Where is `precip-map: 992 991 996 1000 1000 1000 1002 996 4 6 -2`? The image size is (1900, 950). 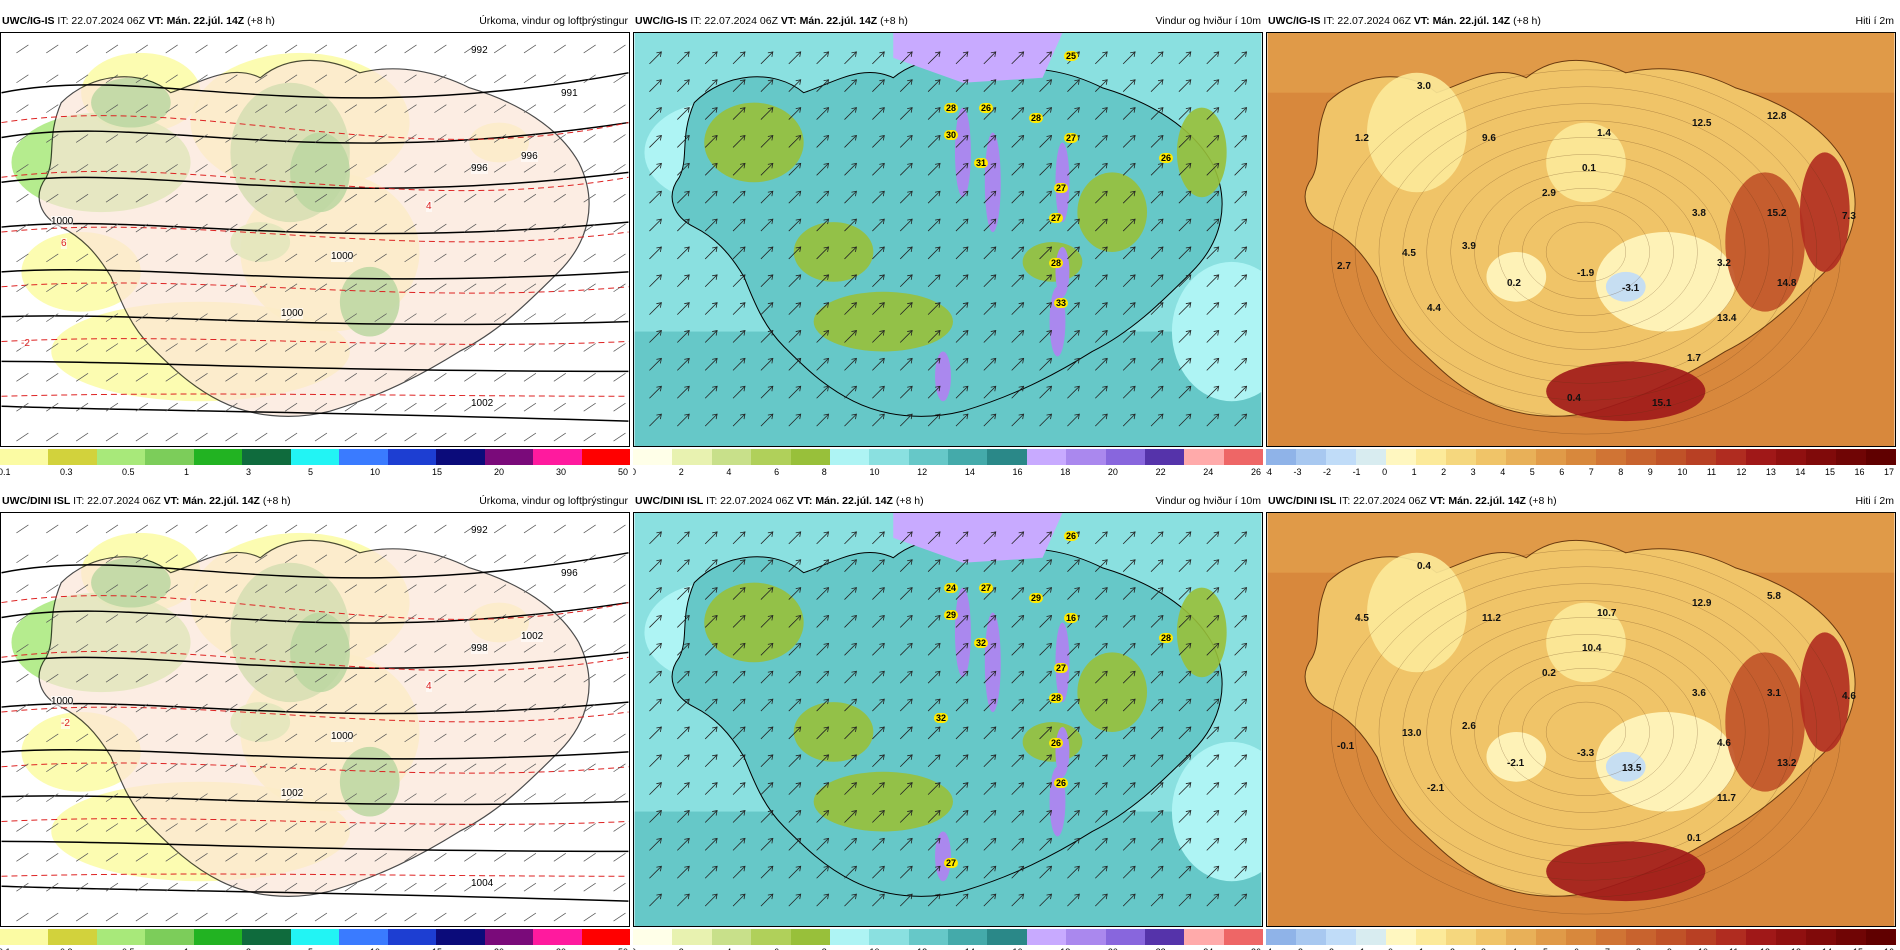
precip-map: 992 991 996 1000 1000 1000 1002 996 4 6 -2 is located at coordinates (315, 239).